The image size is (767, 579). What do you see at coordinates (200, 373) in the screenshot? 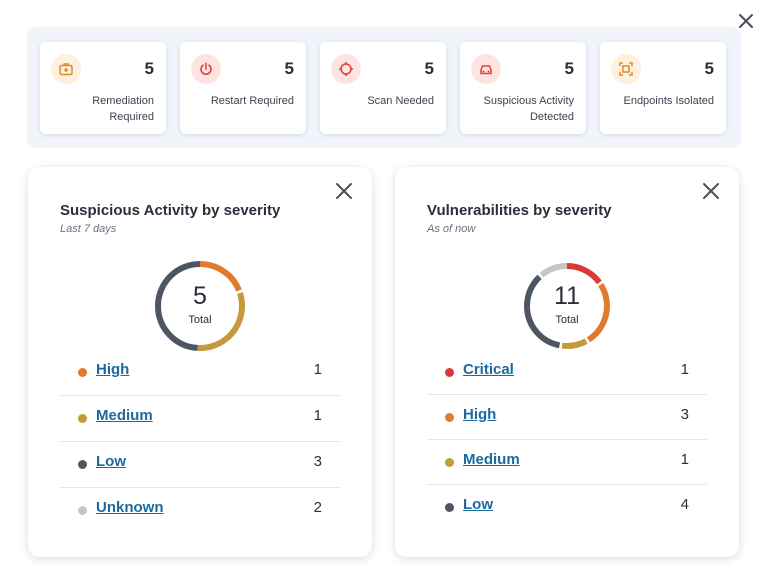
I see `severity-row-high: High 1` at bounding box center [200, 373].